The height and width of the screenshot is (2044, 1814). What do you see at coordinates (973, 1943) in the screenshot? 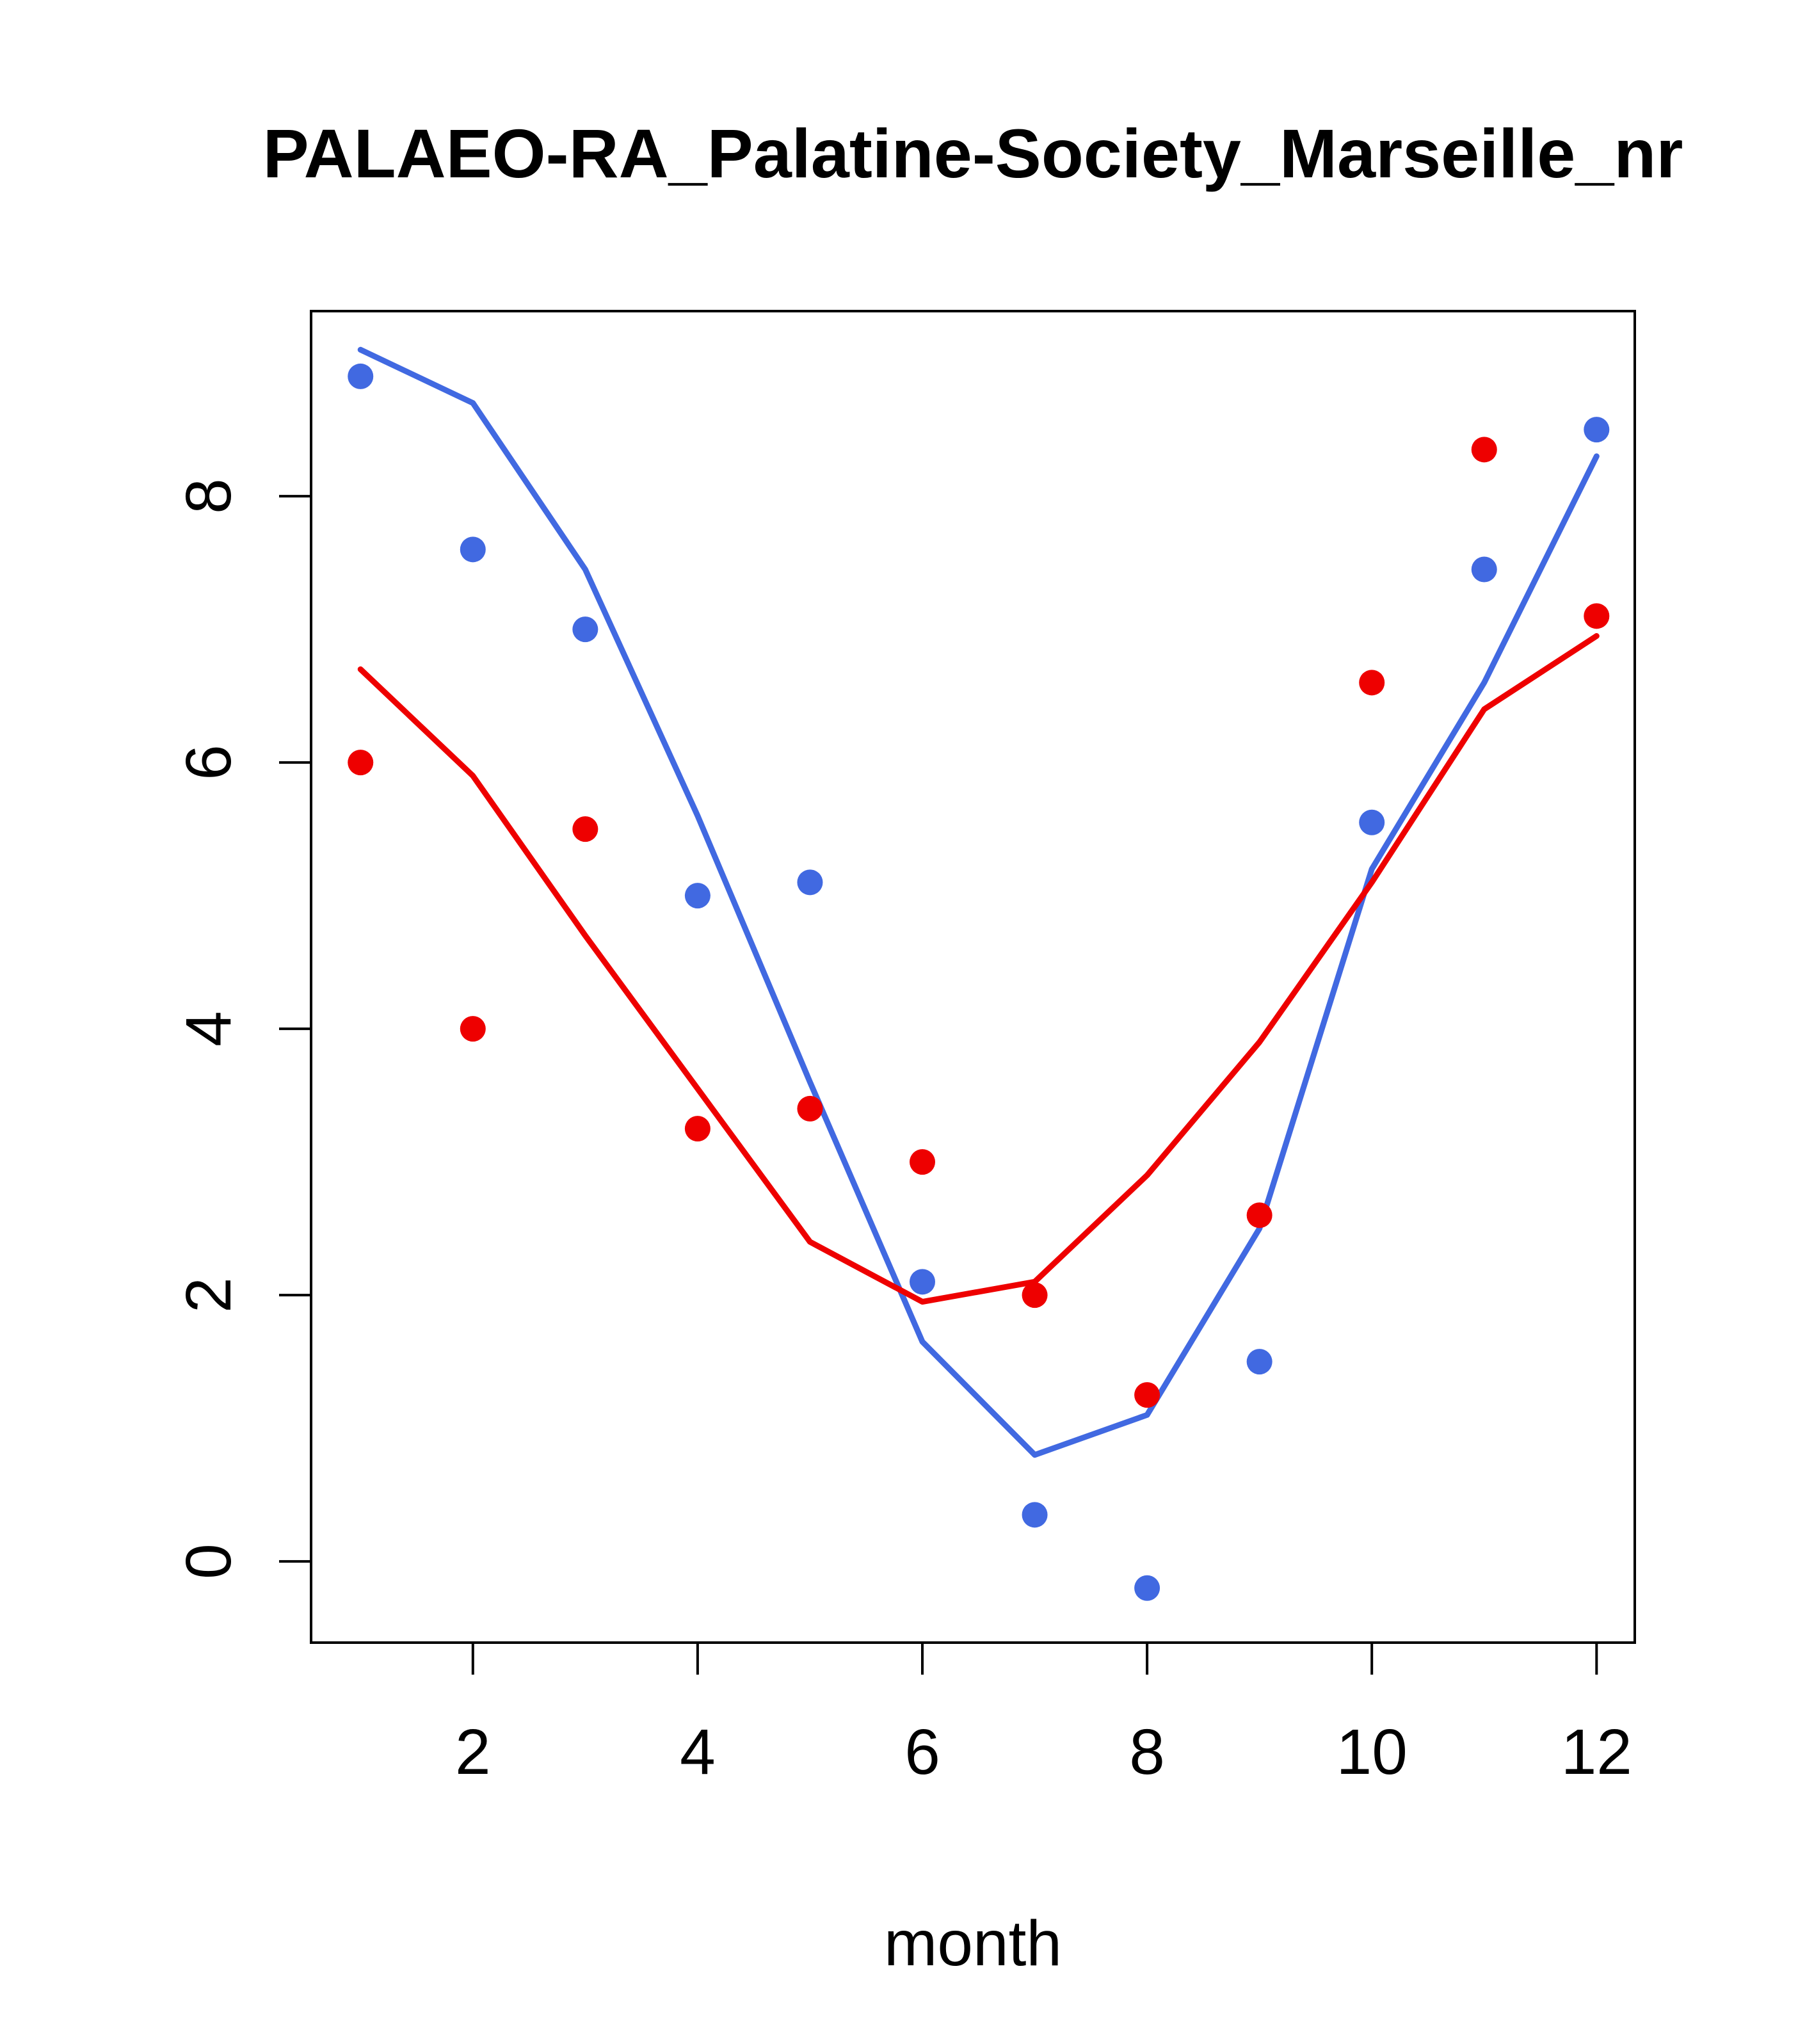
I see `x-axis-label: month` at bounding box center [973, 1943].